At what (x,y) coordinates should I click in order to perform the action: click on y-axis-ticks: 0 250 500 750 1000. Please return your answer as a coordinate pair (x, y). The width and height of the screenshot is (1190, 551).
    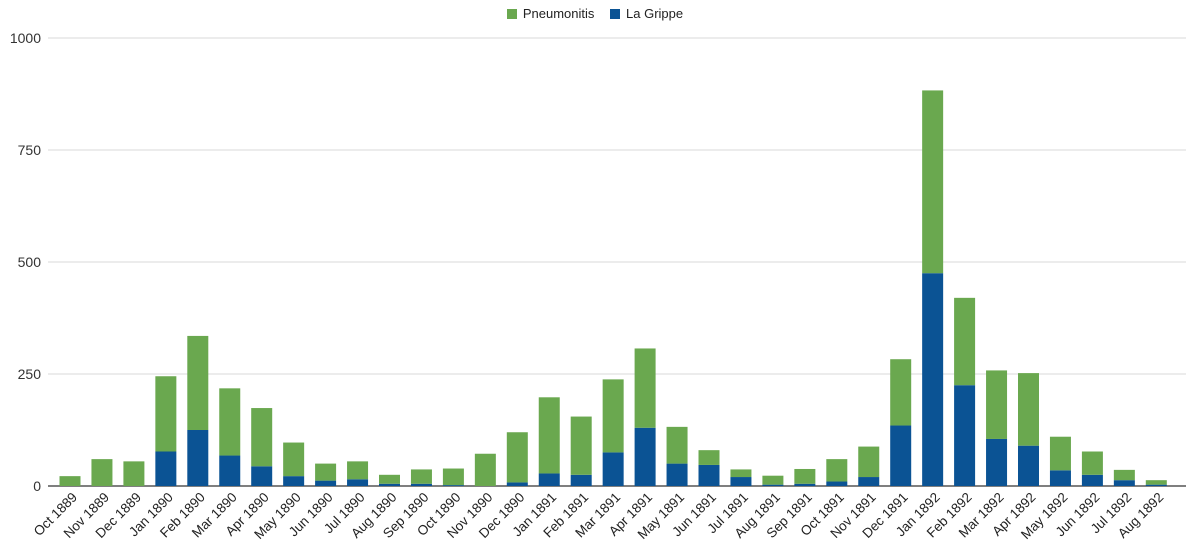
    Looking at the image, I should click on (25, 262).